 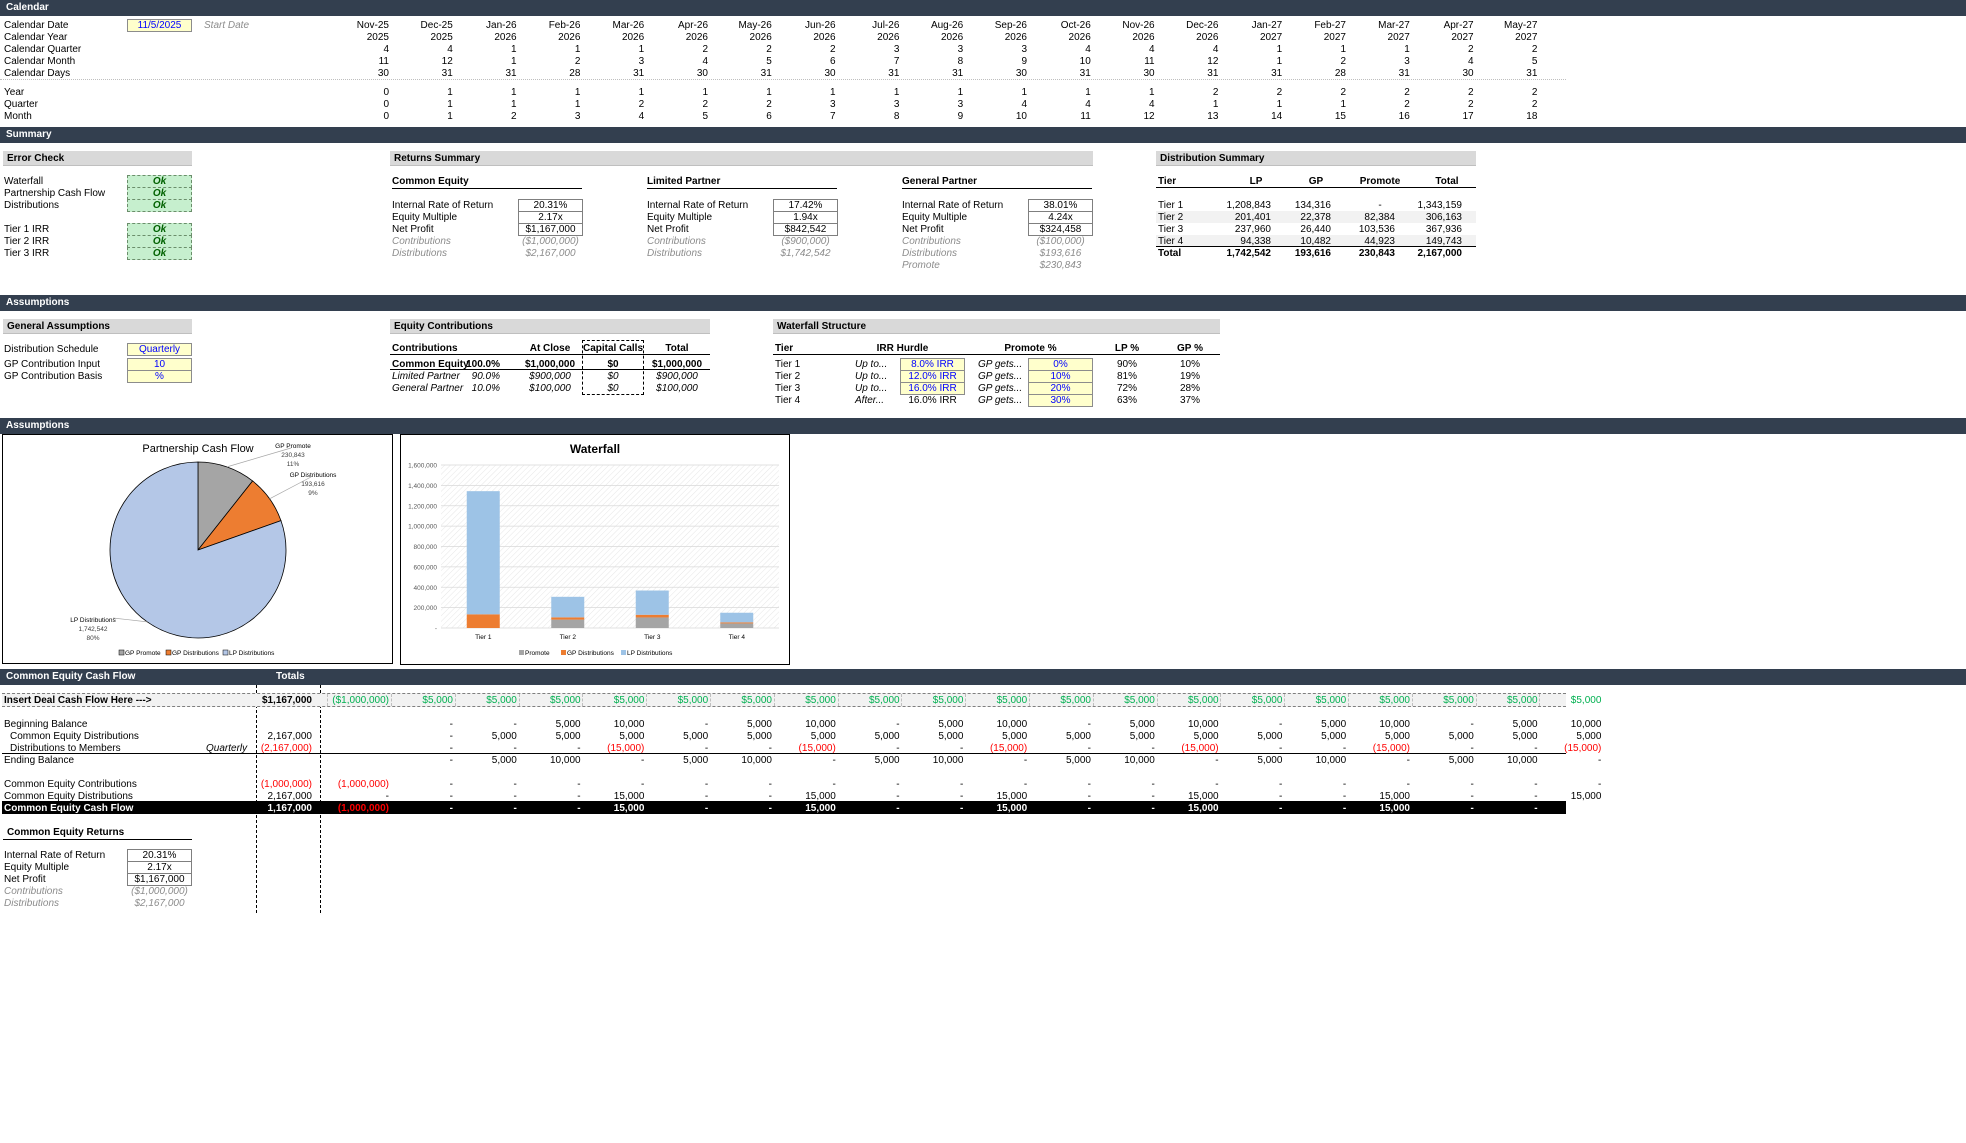 I want to click on cash-flow-cell: 15,000, so click(x=629, y=796).